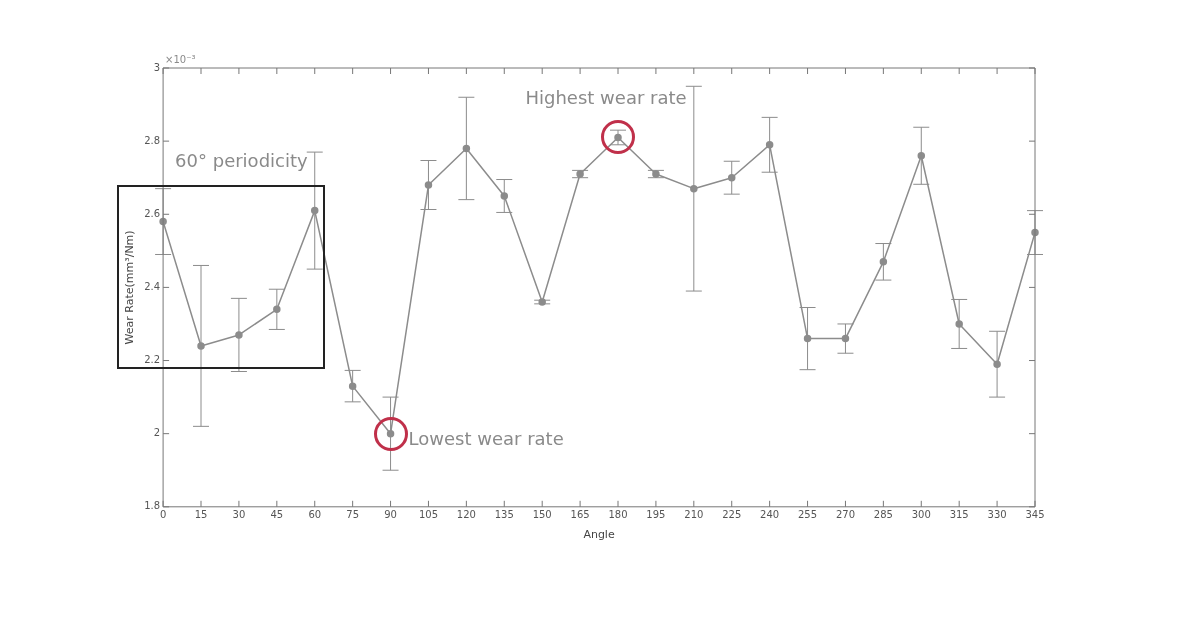 The image size is (1178, 624). What do you see at coordinates (152, 140) in the screenshot?
I see `y-tick-label: 2.8` at bounding box center [152, 140].